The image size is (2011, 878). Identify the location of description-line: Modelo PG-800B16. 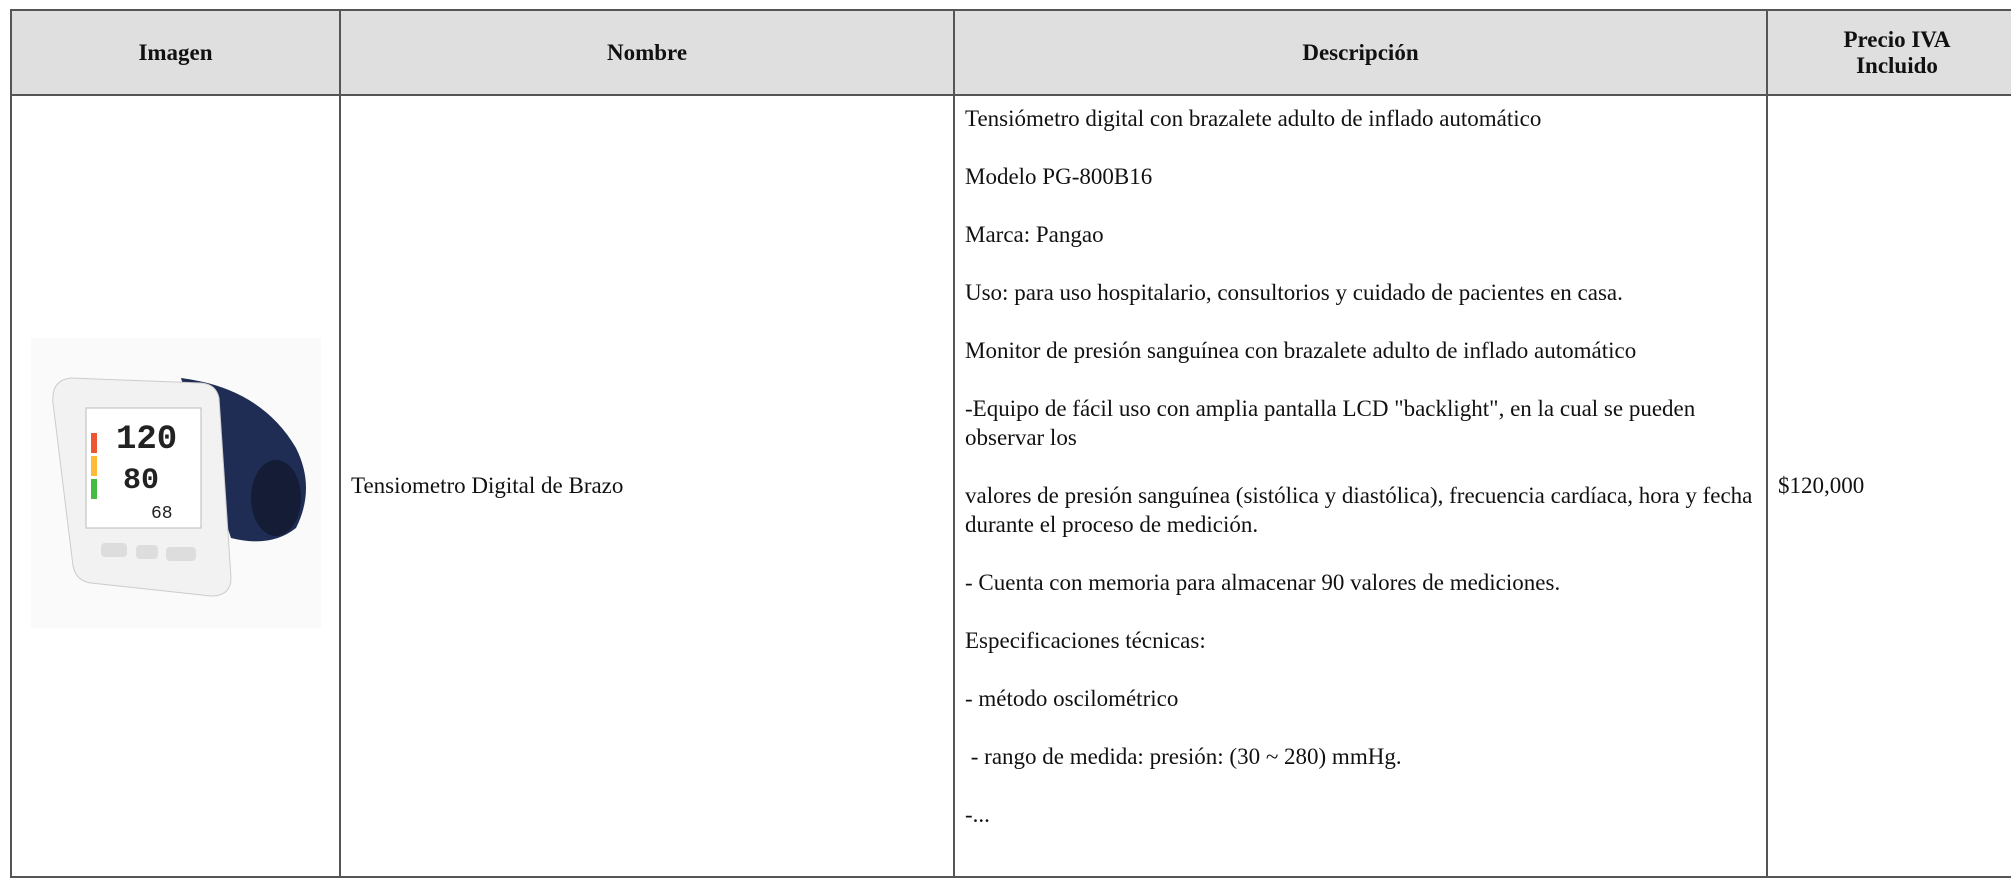
(1059, 176).